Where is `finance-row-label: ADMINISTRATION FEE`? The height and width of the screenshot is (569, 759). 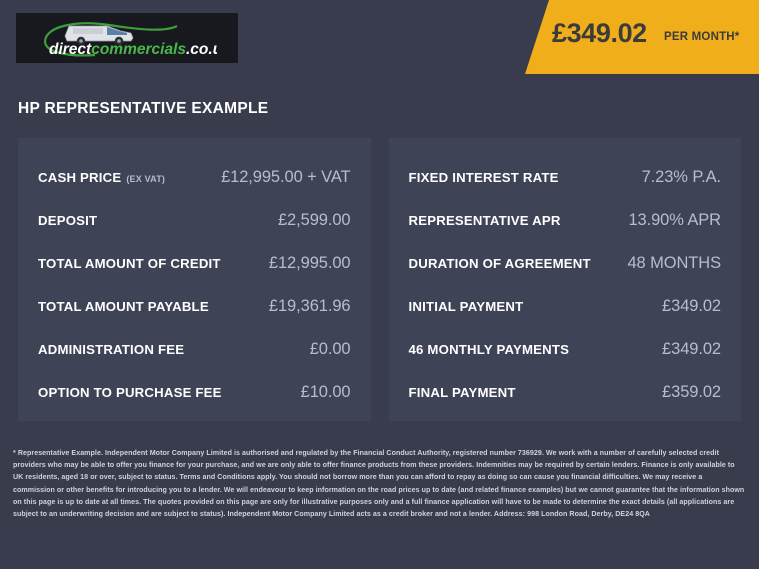
finance-row-label: ADMINISTRATION FEE is located at coordinates (111, 349).